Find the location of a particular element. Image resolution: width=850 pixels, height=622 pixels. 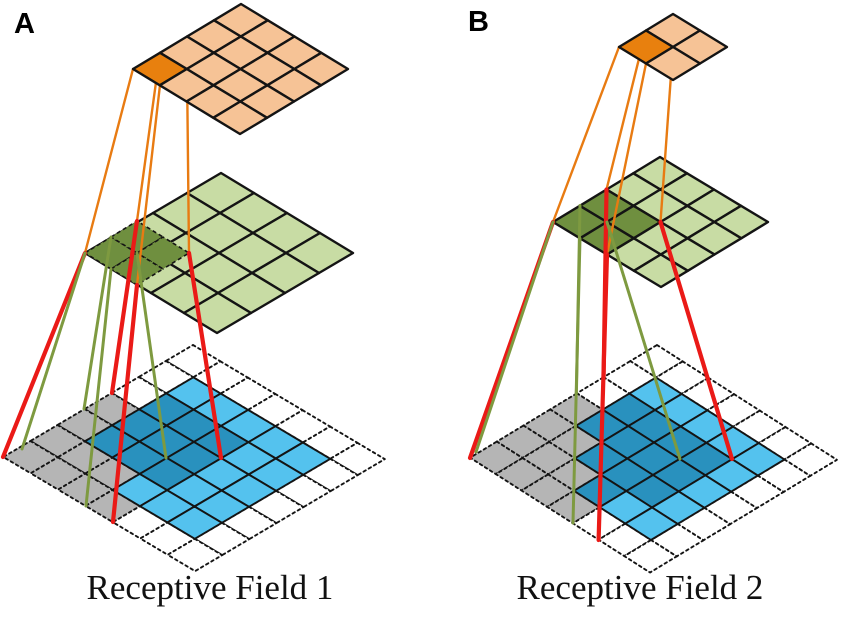

panel-b-label: B is located at coordinates (478, 22).